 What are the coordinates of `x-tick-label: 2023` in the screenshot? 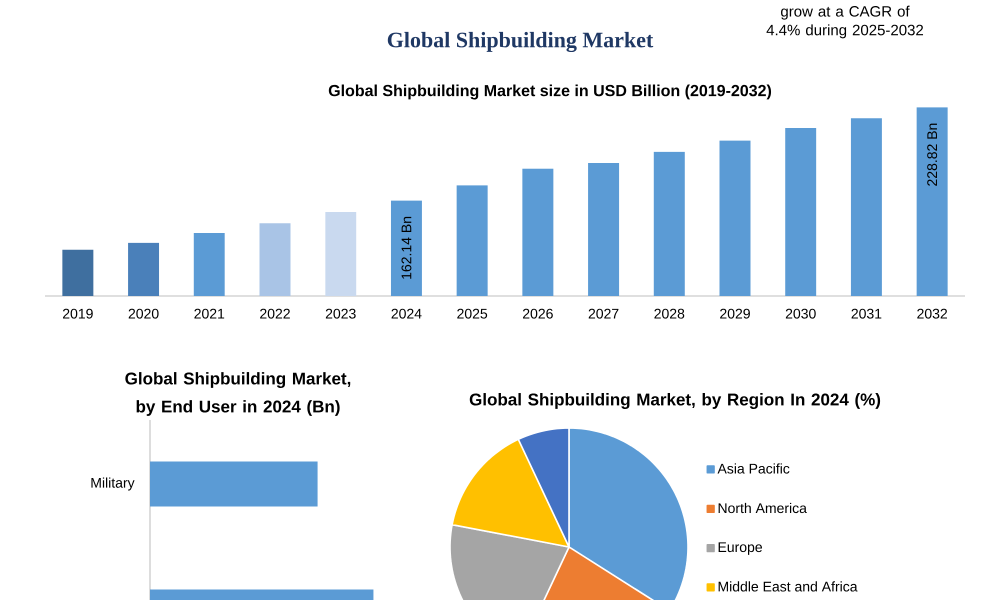 It's located at (341, 313).